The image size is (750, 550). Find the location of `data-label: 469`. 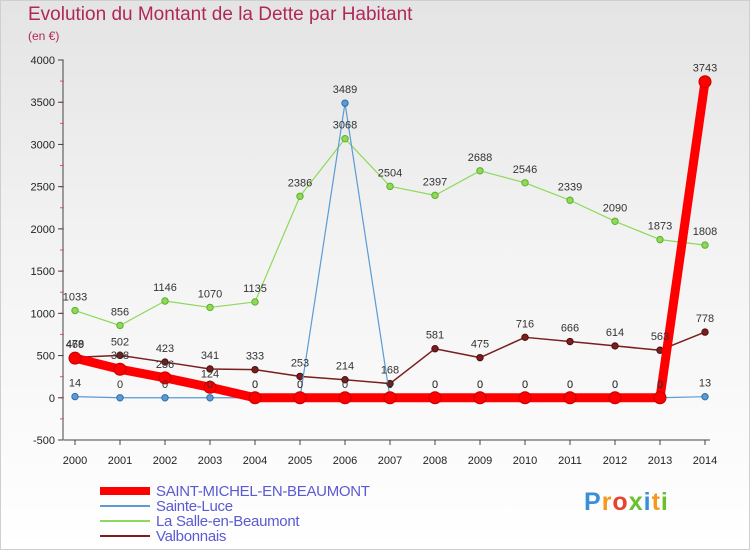

data-label: 469 is located at coordinates (75, 345).